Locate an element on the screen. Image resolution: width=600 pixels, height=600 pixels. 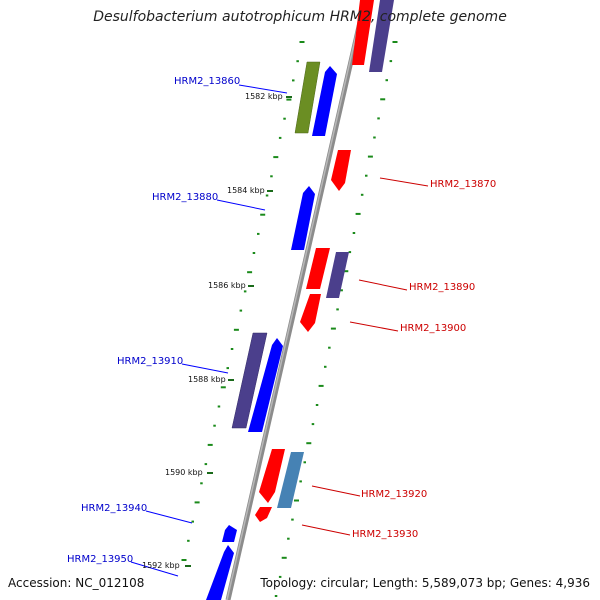
gene-label-hrm2-13950: HRM2_13950 is located at coordinates (100, 559).